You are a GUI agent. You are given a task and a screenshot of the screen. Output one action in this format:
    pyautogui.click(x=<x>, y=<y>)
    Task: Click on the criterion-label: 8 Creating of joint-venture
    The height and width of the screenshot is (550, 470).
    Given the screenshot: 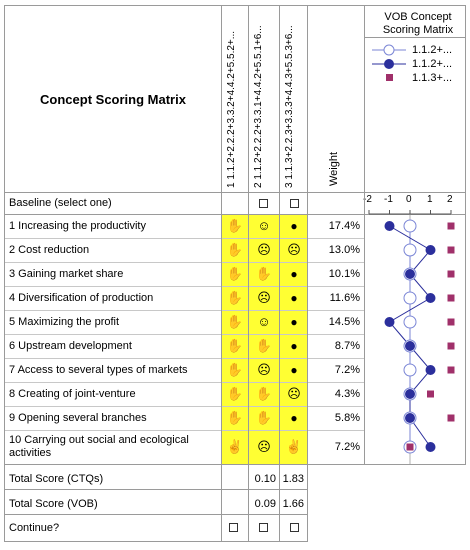 What is the action you would take?
    pyautogui.click(x=72, y=394)
    